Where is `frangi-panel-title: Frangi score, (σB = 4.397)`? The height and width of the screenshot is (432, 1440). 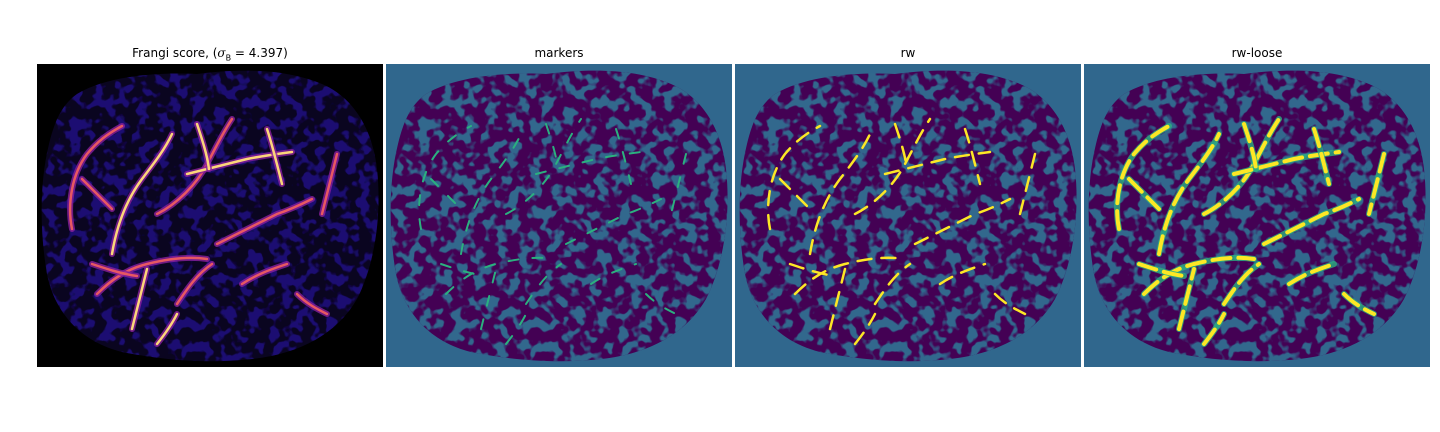 frangi-panel-title: Frangi score, (σB = 4.397) is located at coordinates (210, 54).